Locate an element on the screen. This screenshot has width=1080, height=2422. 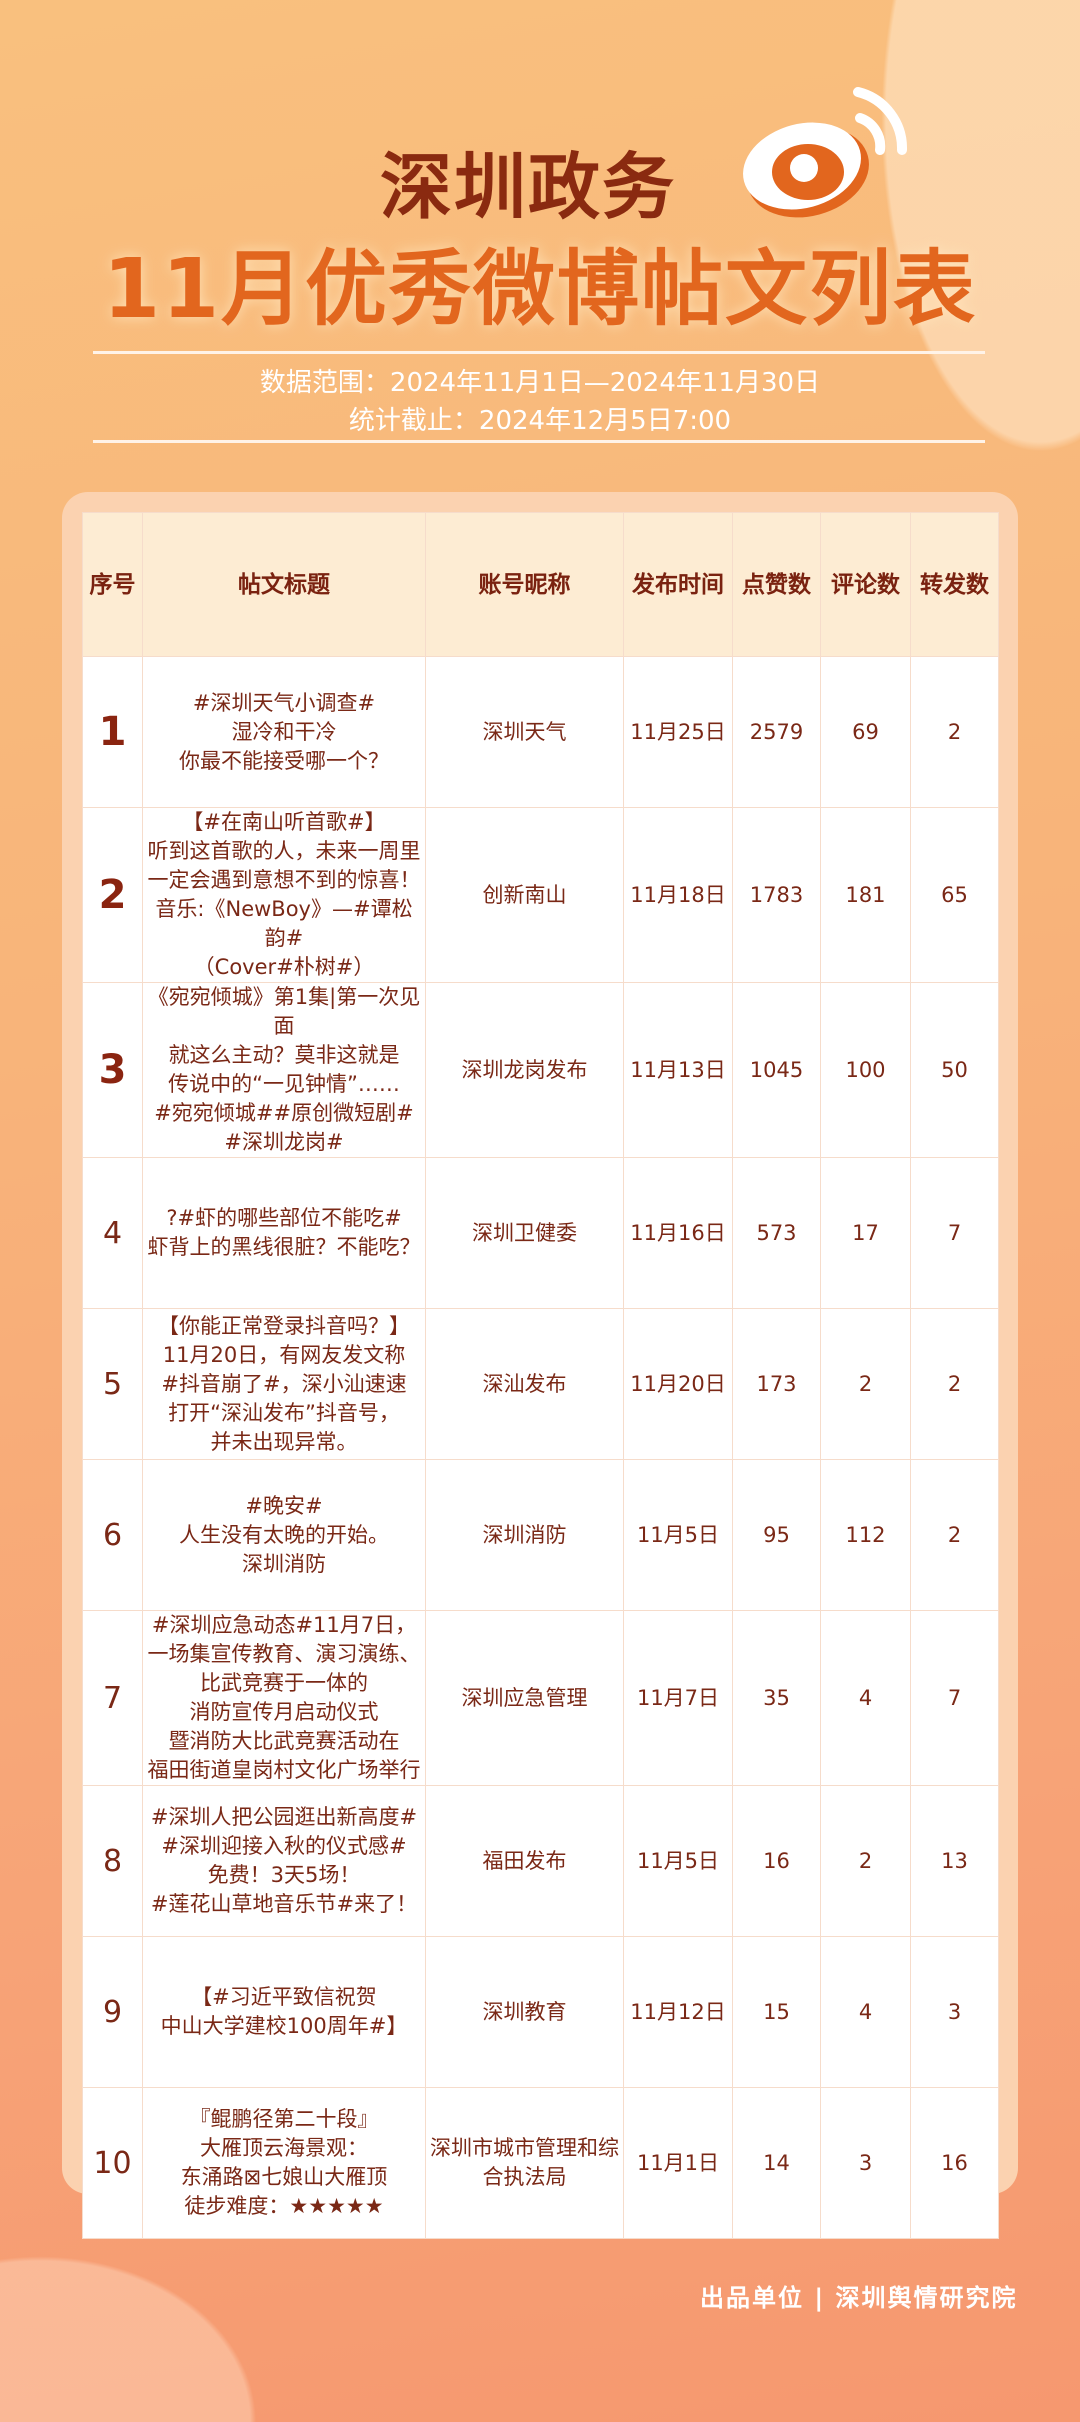
cell-rank: 4 is located at coordinates (112, 1233).